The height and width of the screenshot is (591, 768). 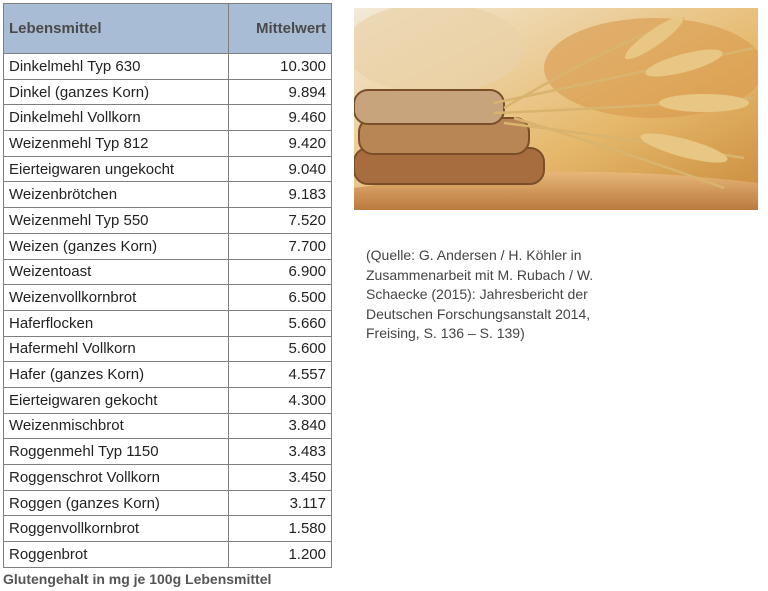 I want to click on header-cell: Lebensmittel, so click(x=116, y=28).